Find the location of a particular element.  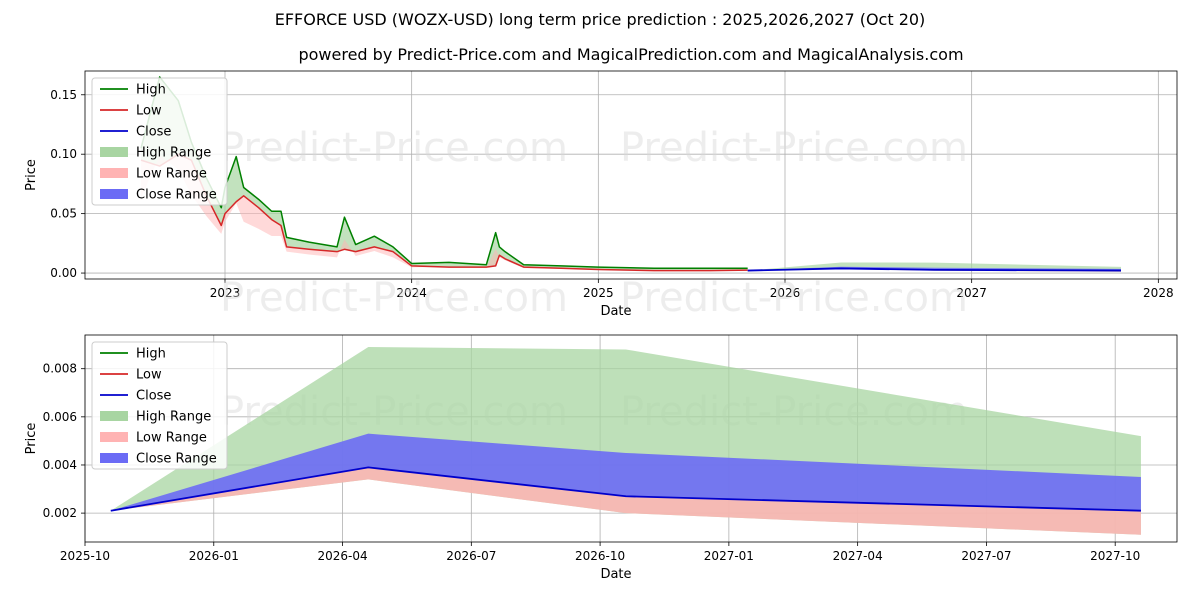

top-legend-label: Low is located at coordinates (149, 111).